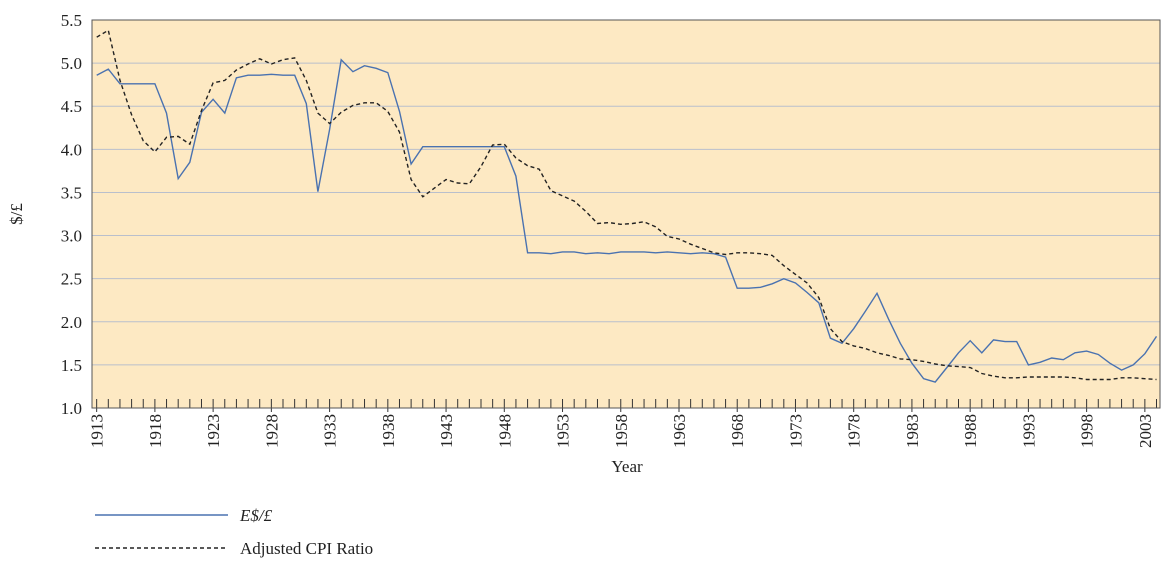 The image size is (1163, 563). What do you see at coordinates (71, 408) in the screenshot?
I see `y-tick-label: 1.0` at bounding box center [71, 408].